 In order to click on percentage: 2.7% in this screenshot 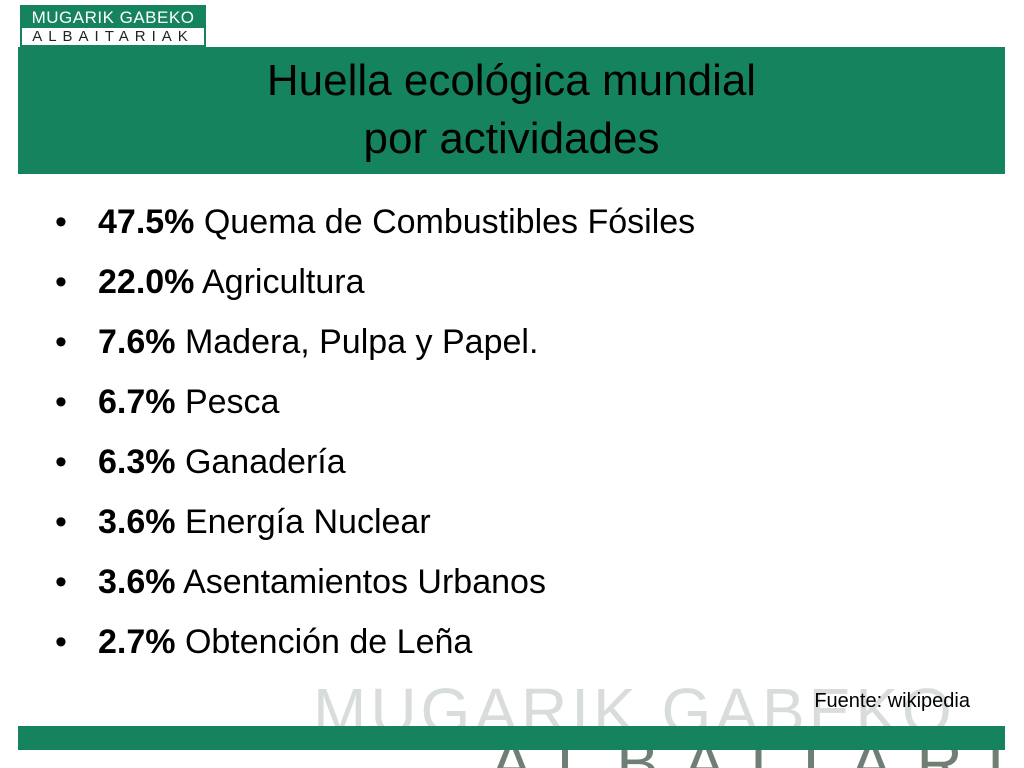, I will do `click(137, 642)`.